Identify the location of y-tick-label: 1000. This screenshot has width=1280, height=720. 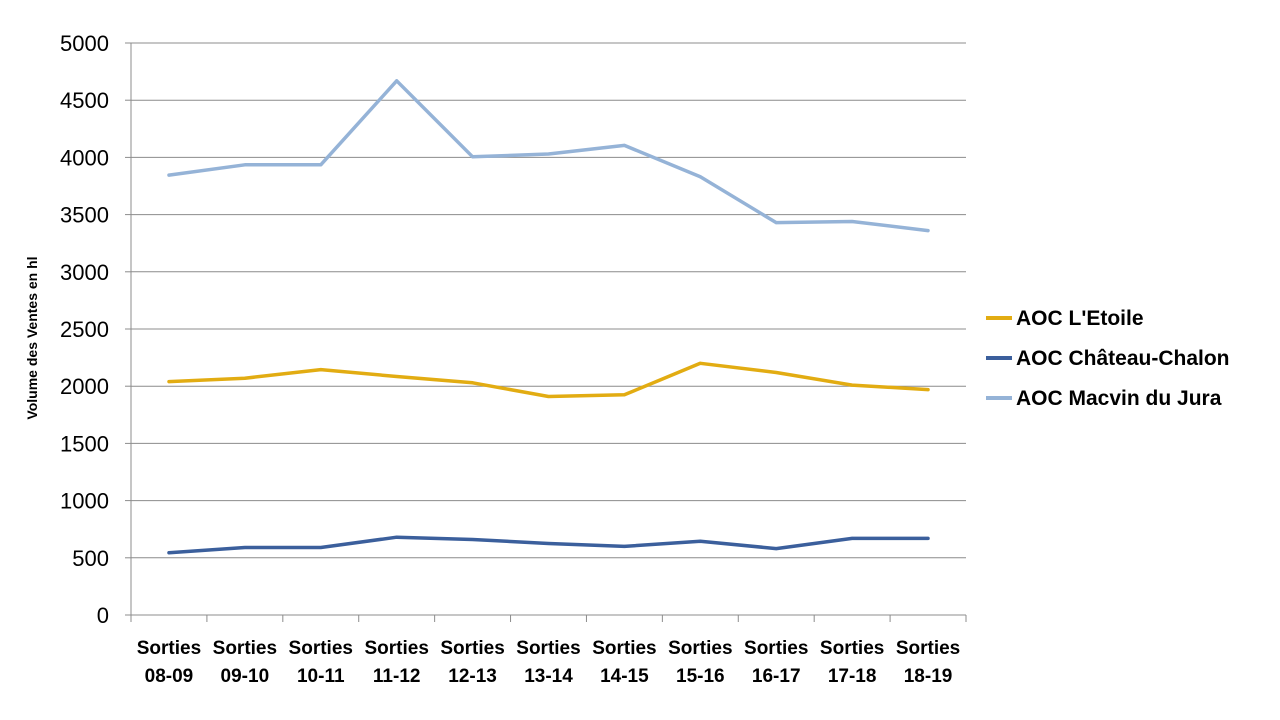
(84, 501).